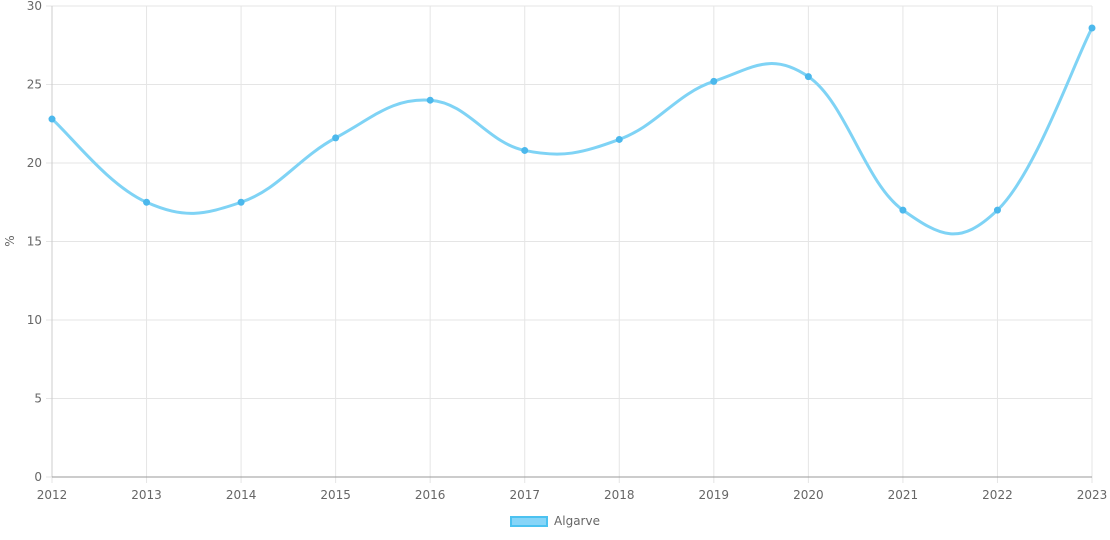 Image resolution: width=1110 pixels, height=540 pixels. I want to click on data-point-2018, so click(619, 139).